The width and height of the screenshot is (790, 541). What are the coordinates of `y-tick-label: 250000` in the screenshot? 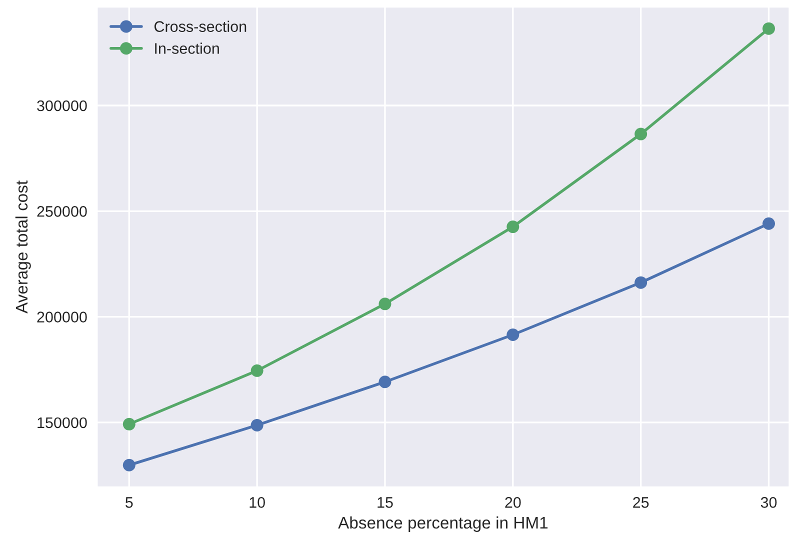 It's located at (62, 211).